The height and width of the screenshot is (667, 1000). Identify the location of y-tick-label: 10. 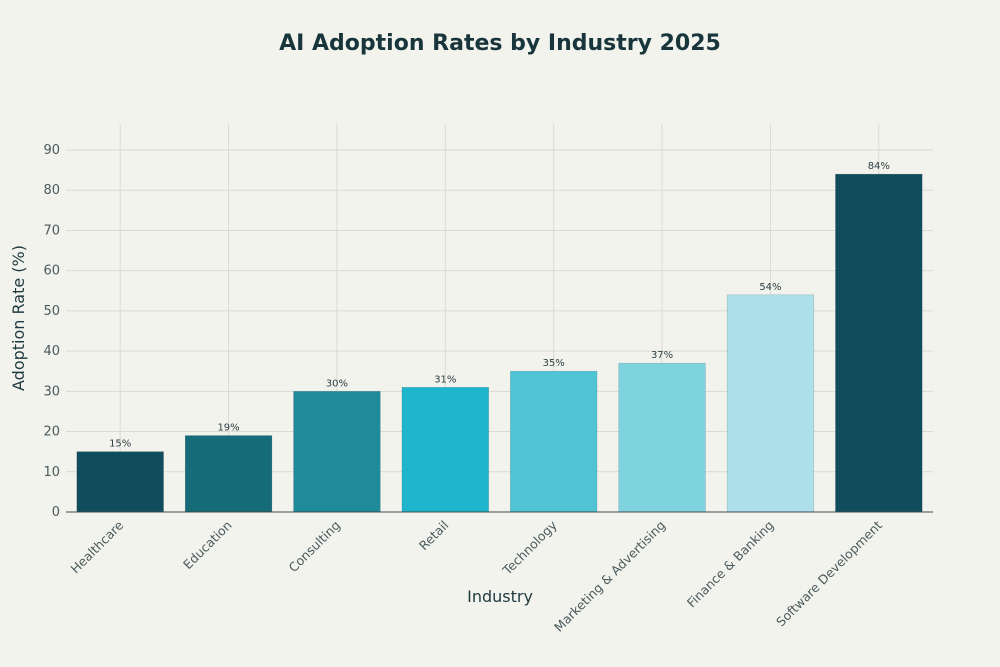
(51, 472).